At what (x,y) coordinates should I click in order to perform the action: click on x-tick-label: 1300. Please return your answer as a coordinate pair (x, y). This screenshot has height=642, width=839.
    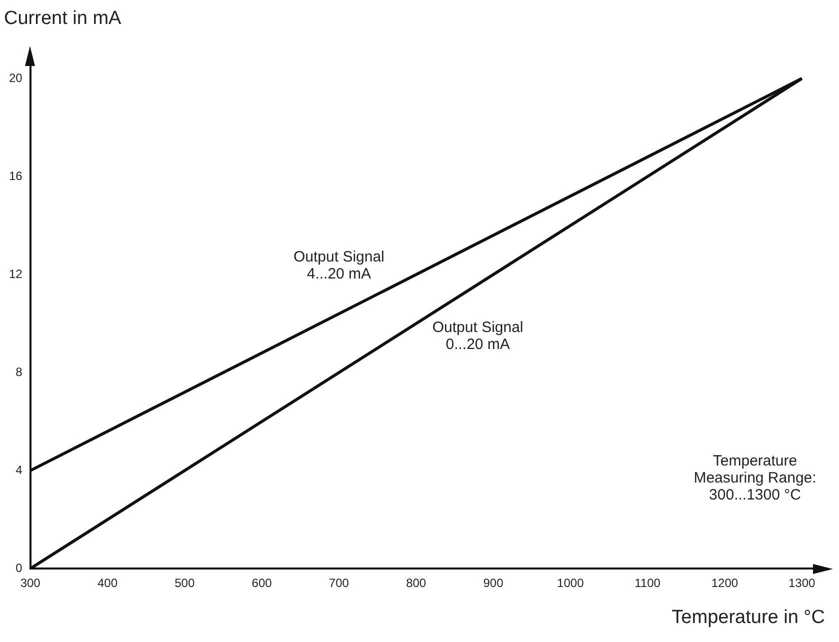
    Looking at the image, I should click on (802, 583).